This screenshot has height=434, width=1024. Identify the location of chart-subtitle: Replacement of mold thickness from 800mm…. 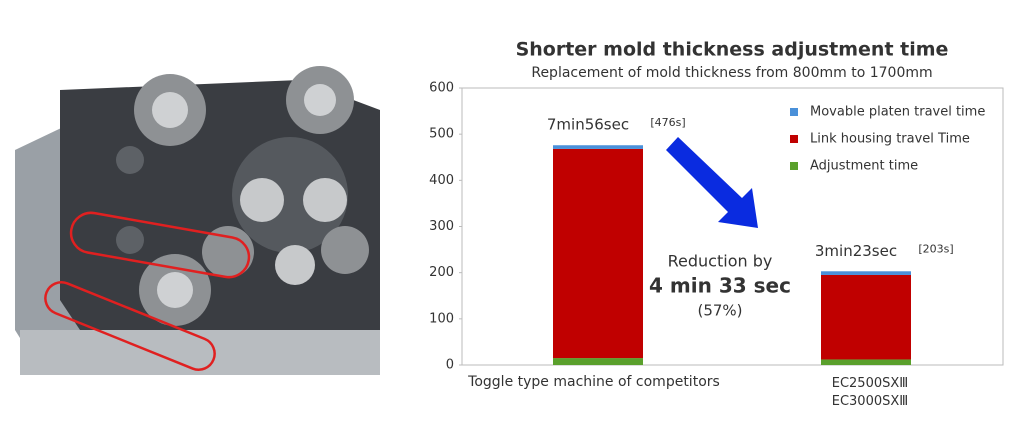
(731, 73).